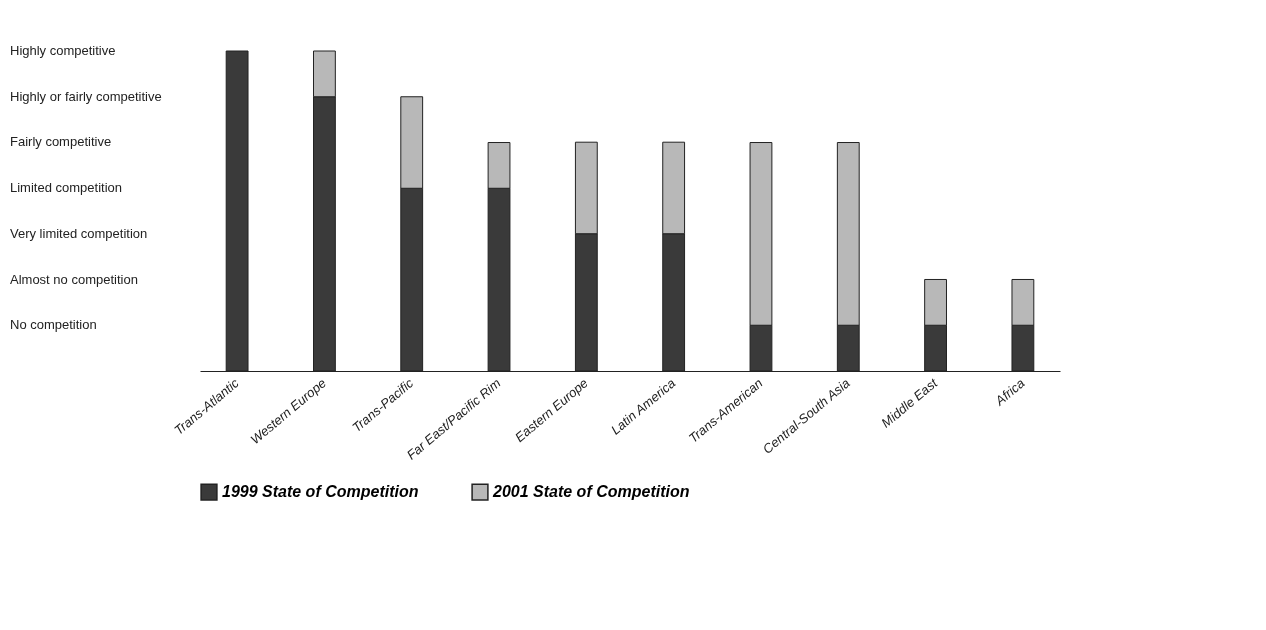  What do you see at coordinates (53, 325) in the screenshot?
I see `text: No competition` at bounding box center [53, 325].